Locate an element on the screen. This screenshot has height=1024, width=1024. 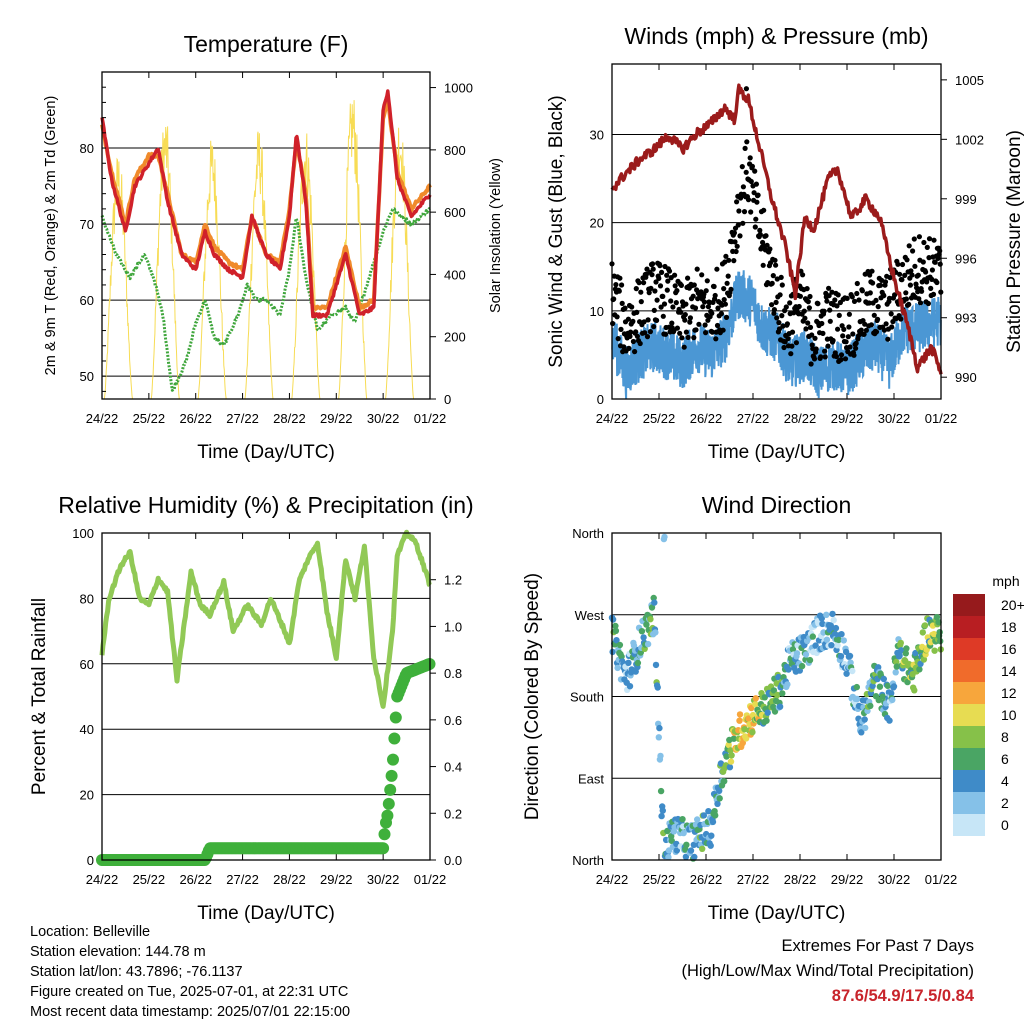
gust-points is located at coordinates (776, 226).